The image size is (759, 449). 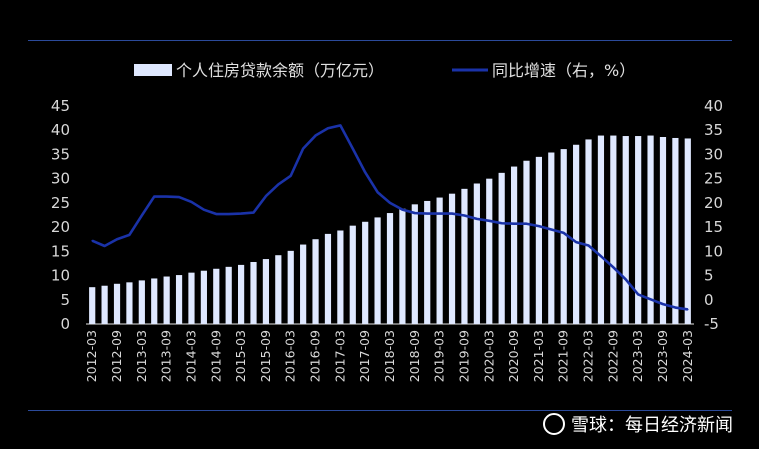 I want to click on x-tick-2016-09: 2016-09, so click(x=315, y=356).